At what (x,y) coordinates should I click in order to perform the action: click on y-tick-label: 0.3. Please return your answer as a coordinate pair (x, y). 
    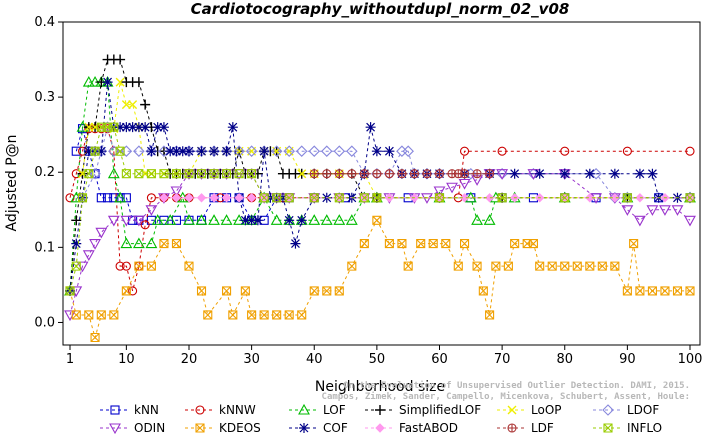
    Looking at the image, I should click on (44, 97).